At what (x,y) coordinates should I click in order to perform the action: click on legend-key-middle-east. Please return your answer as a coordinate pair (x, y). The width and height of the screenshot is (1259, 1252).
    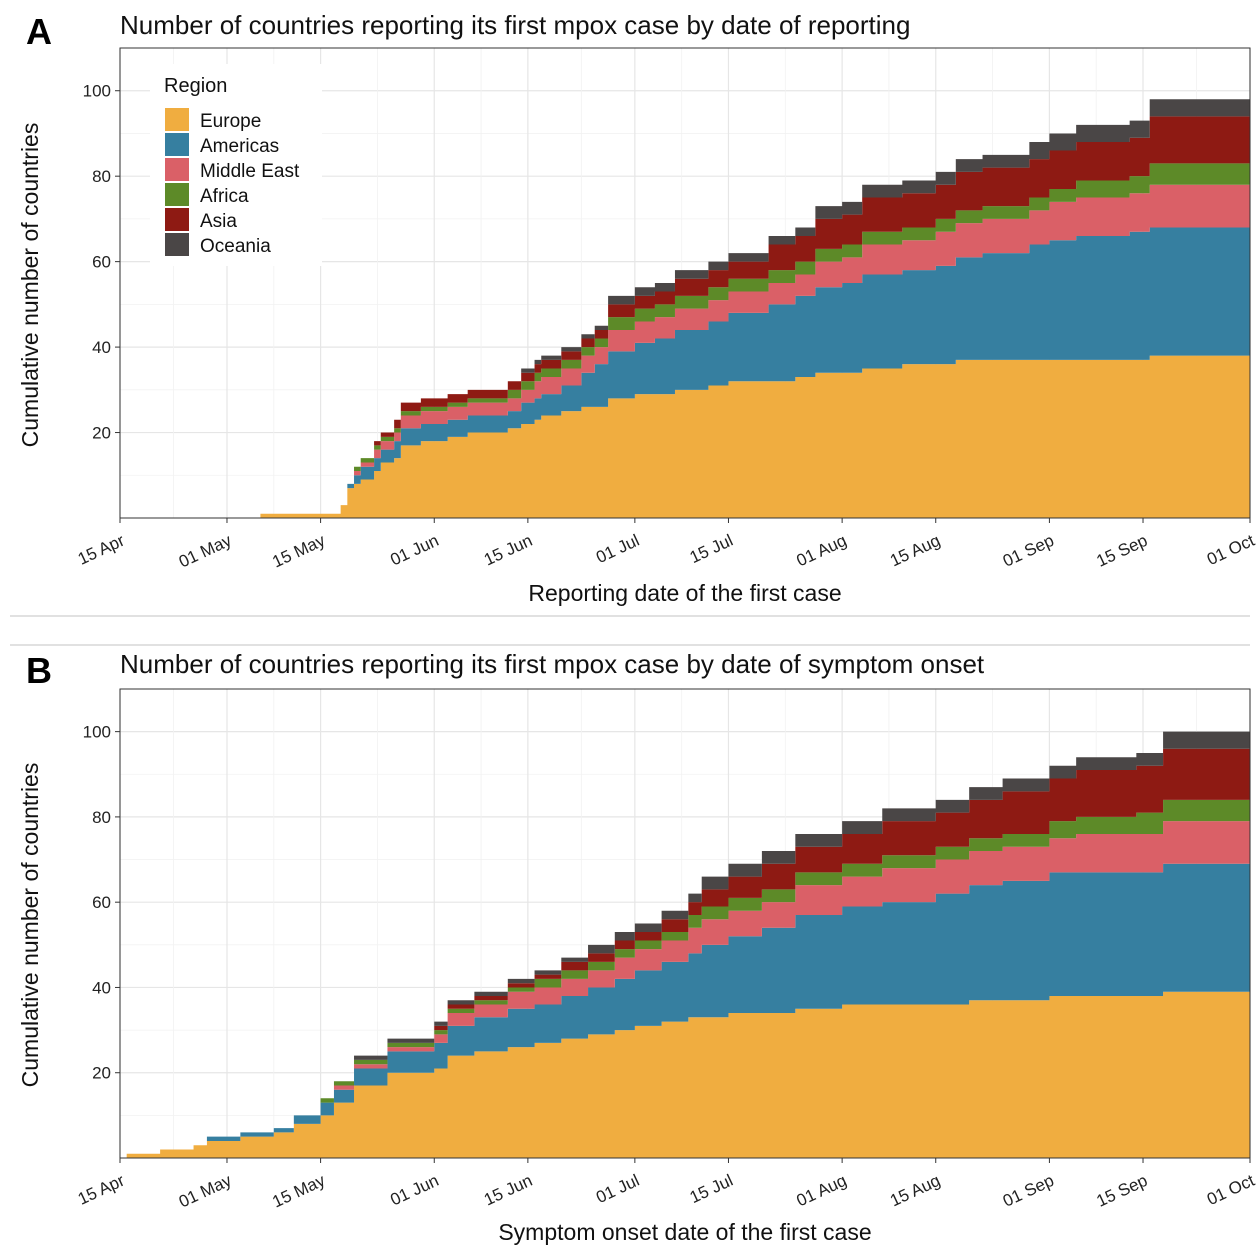
    Looking at the image, I should click on (177, 169).